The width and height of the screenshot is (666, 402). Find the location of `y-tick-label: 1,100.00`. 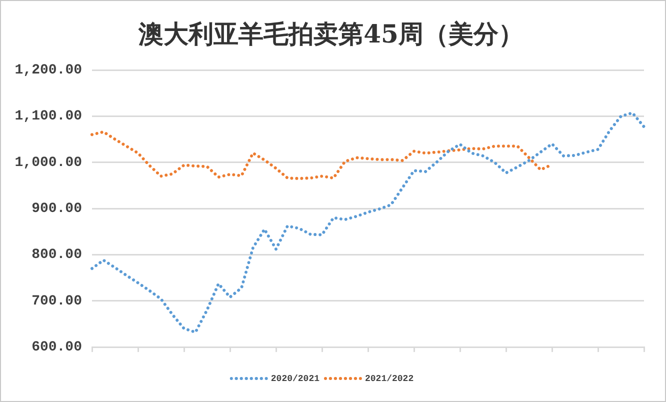

y-tick-label: 1,100.00 is located at coordinates (48, 116).